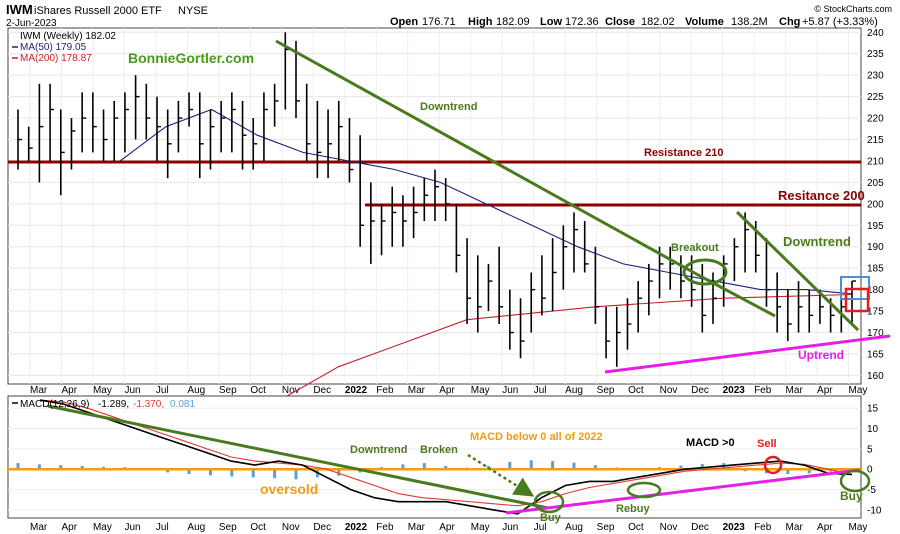 This screenshot has width=900, height=534. I want to click on buy-label-2: Buy, so click(851, 496).